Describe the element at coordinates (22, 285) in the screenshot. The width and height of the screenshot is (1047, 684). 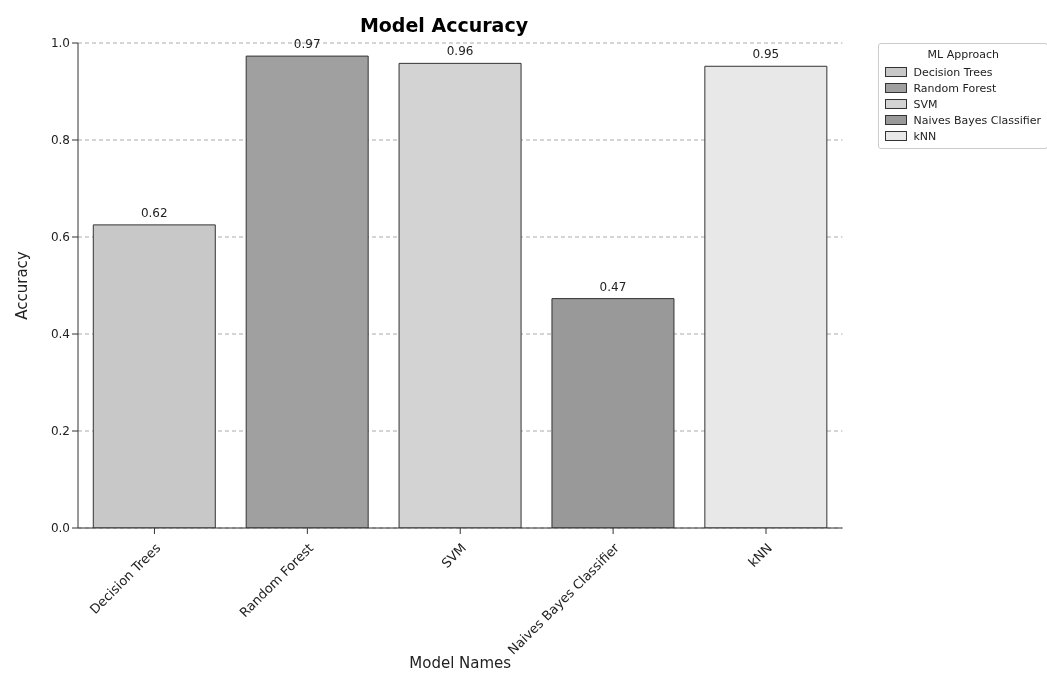
I see `y-axis-title: Accuracy` at that location.